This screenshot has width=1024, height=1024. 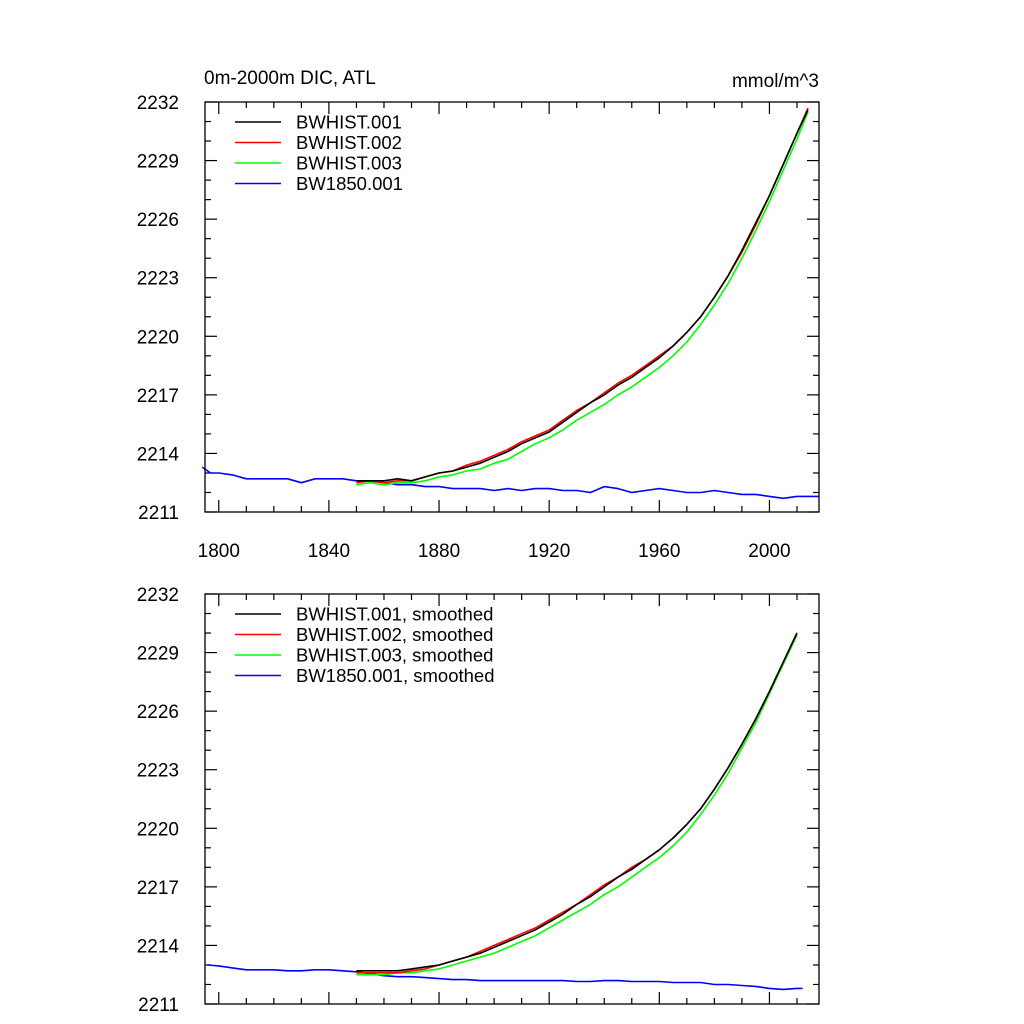 I want to click on x-tick-label: 1800, so click(x=219, y=551).